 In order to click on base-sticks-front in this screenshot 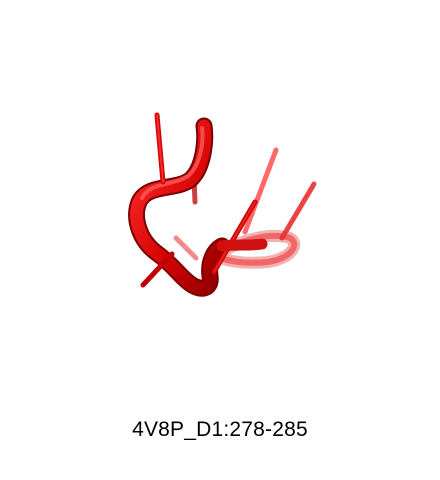, I will do `click(199, 200)`.